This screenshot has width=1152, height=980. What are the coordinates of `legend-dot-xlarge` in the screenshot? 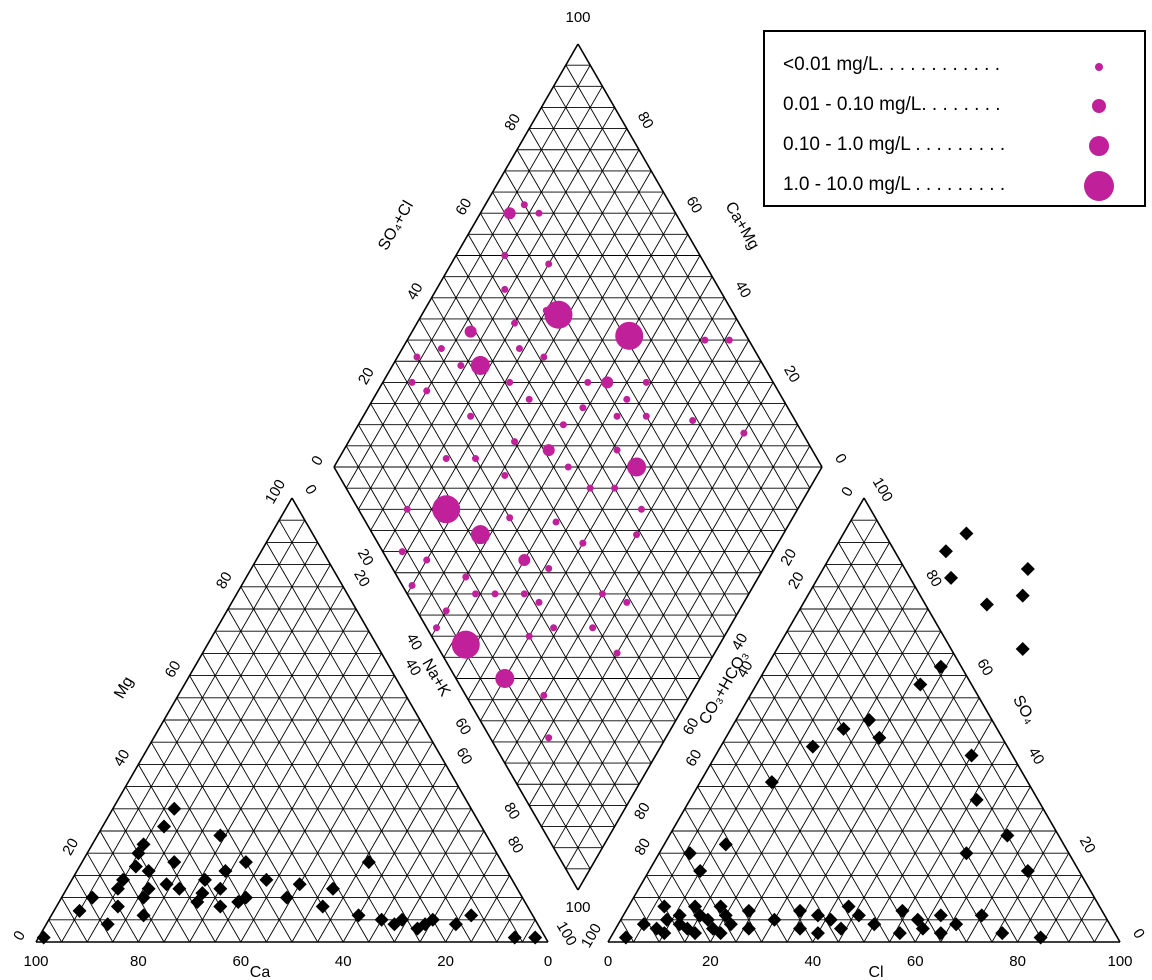 It's located at (1099, 186).